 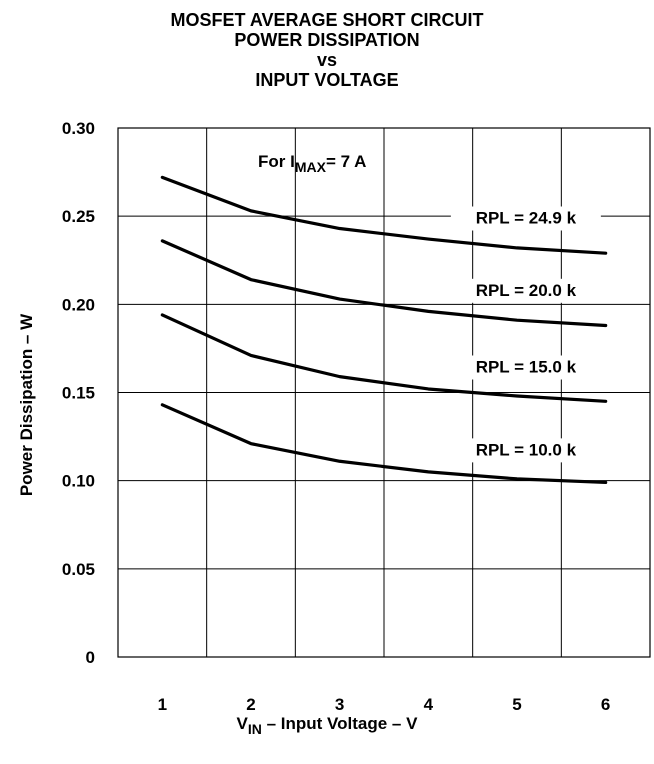 I want to click on x-tick-label: 6, so click(x=605, y=704).